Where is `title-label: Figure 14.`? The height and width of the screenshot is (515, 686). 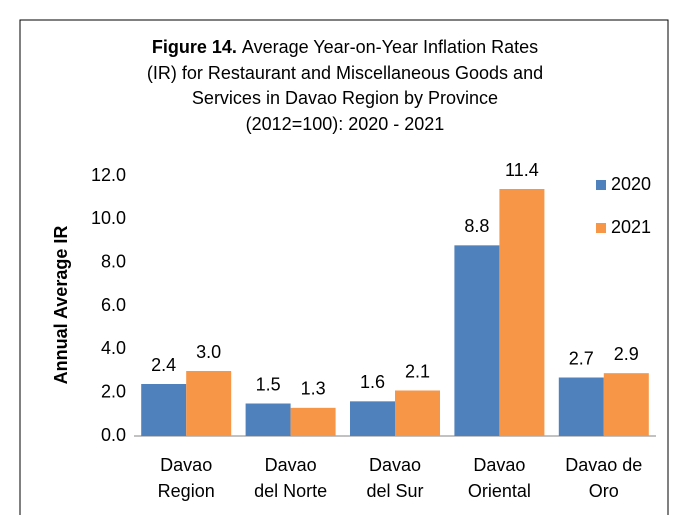
title-label: Figure 14. is located at coordinates (194, 47).